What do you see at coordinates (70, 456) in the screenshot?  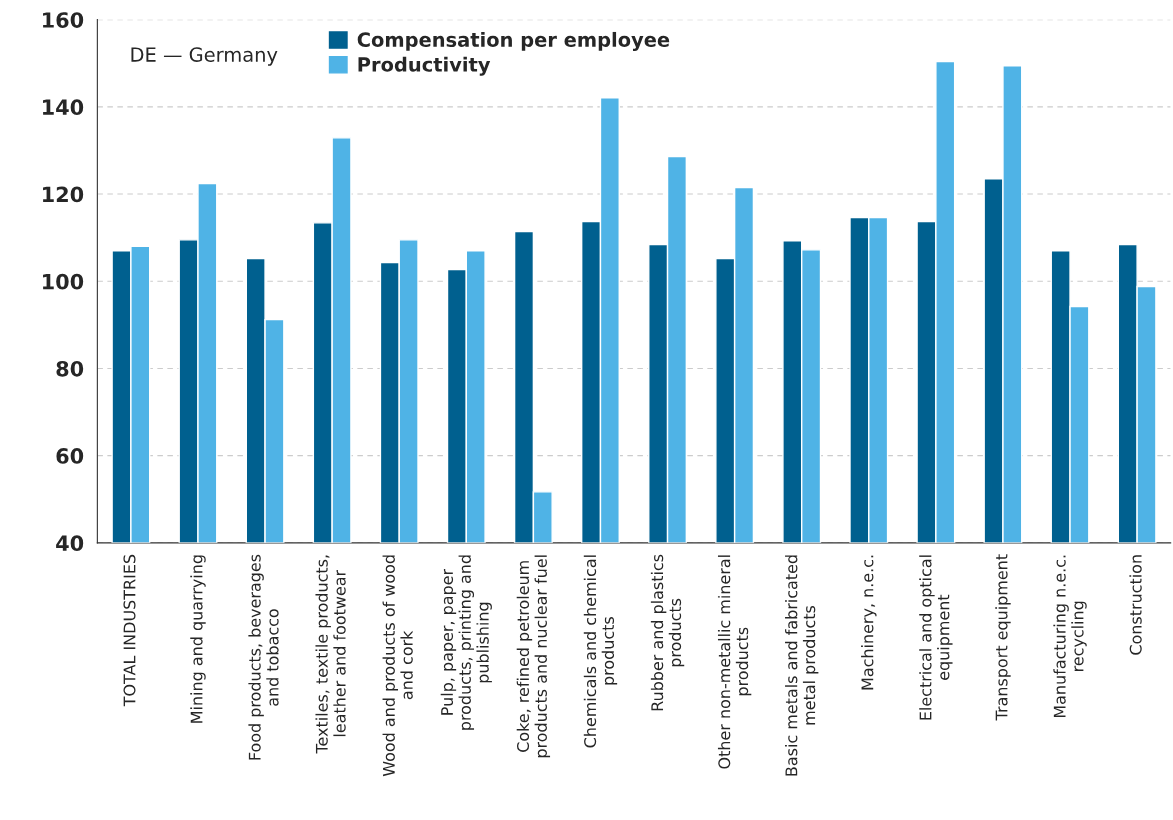 I see `y-tick-label: 60` at bounding box center [70, 456].